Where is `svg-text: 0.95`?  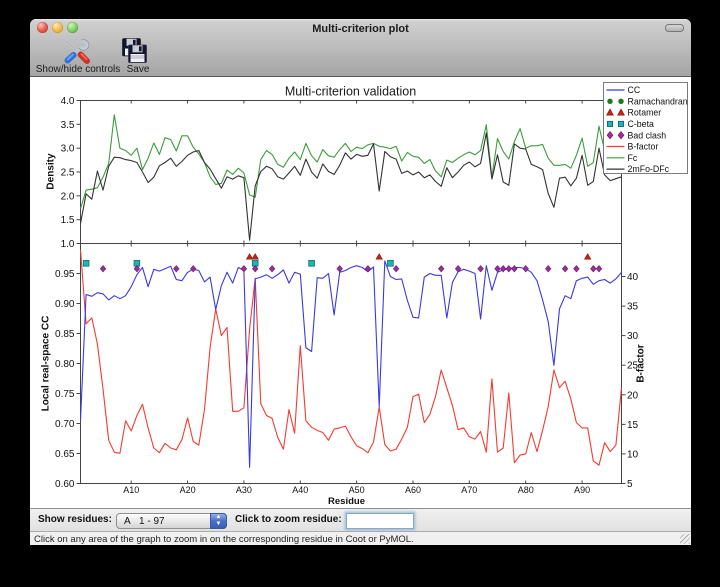 svg-text: 0.95 is located at coordinates (65, 274).